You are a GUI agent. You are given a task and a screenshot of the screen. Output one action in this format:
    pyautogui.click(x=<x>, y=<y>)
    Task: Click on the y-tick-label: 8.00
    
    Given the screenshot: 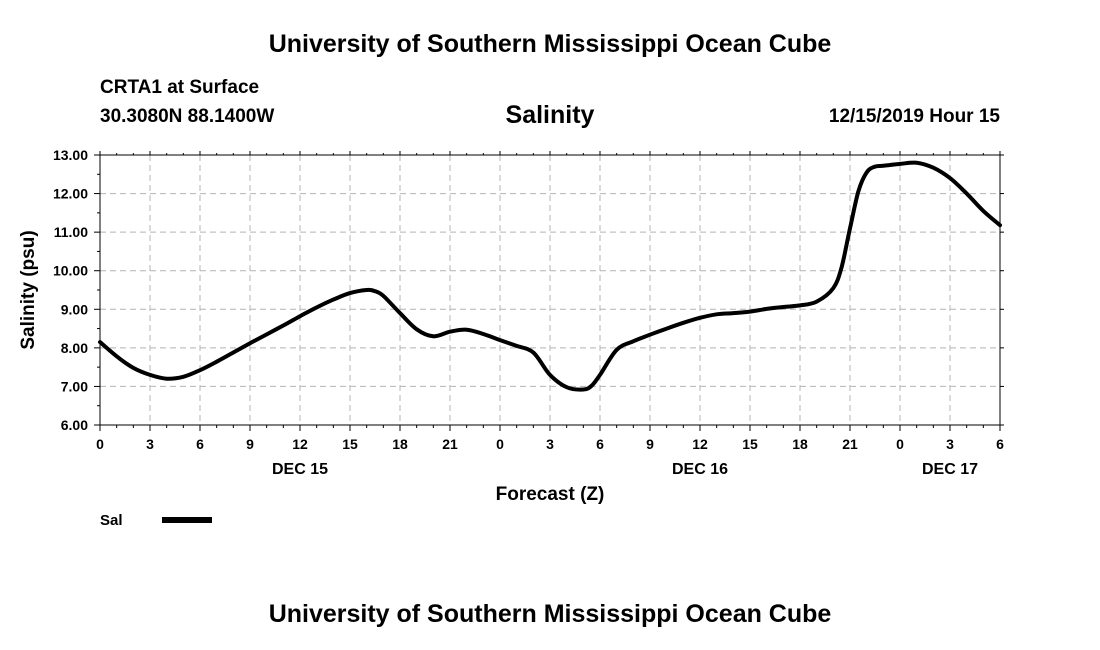 What is the action you would take?
    pyautogui.click(x=74, y=348)
    